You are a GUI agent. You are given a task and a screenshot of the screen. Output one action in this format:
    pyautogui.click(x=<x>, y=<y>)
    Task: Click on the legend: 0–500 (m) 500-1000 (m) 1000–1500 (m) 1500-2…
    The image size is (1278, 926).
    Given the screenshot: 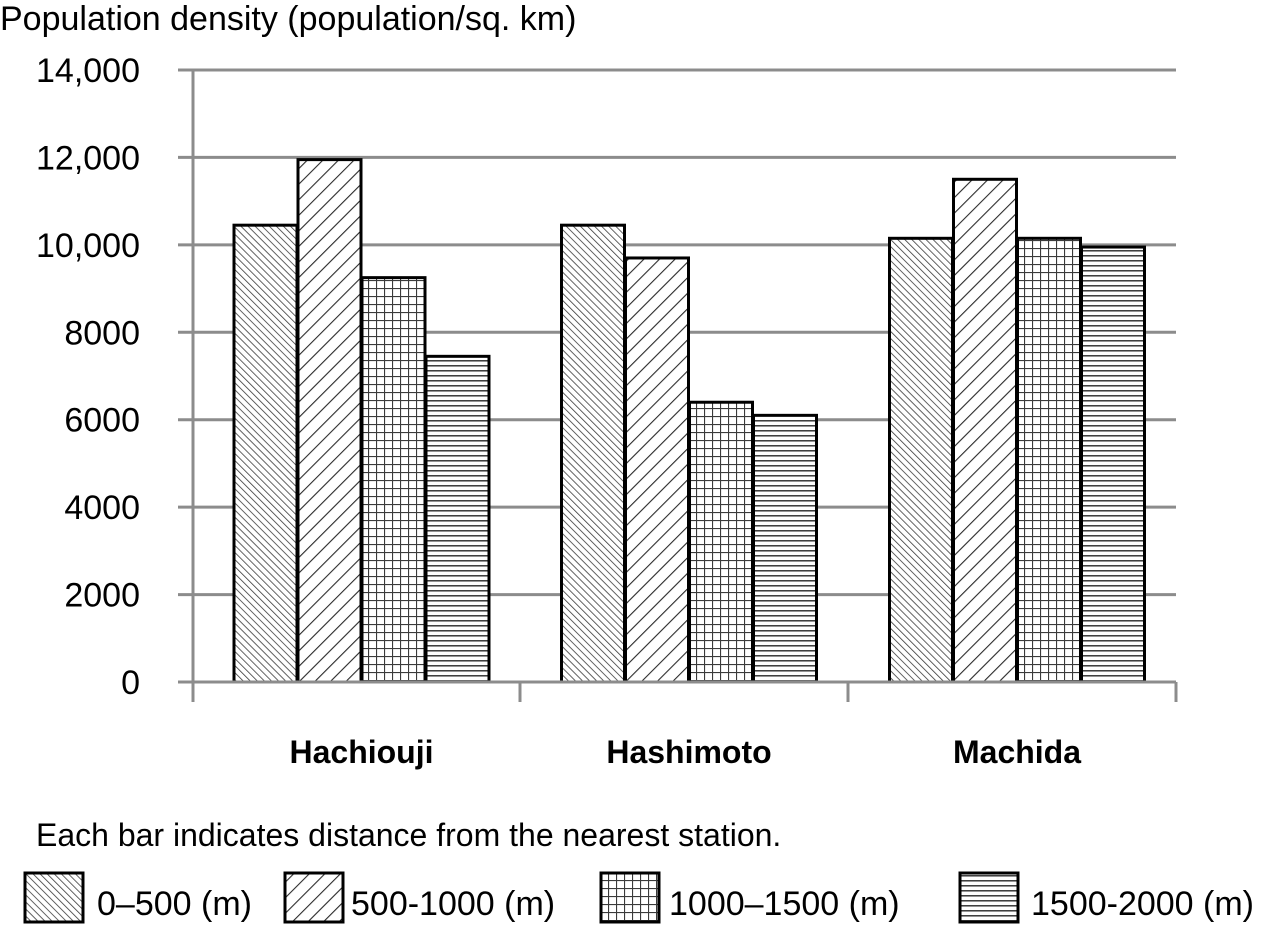 What is the action you would take?
    pyautogui.click(x=638, y=897)
    